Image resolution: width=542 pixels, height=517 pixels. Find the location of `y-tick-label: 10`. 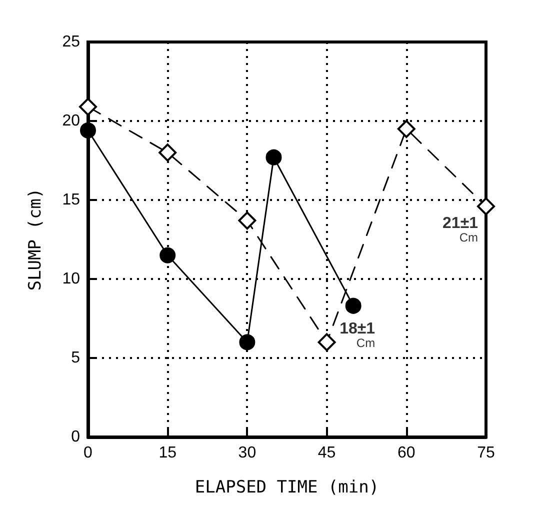

y-tick-label: 10 is located at coordinates (71, 279).